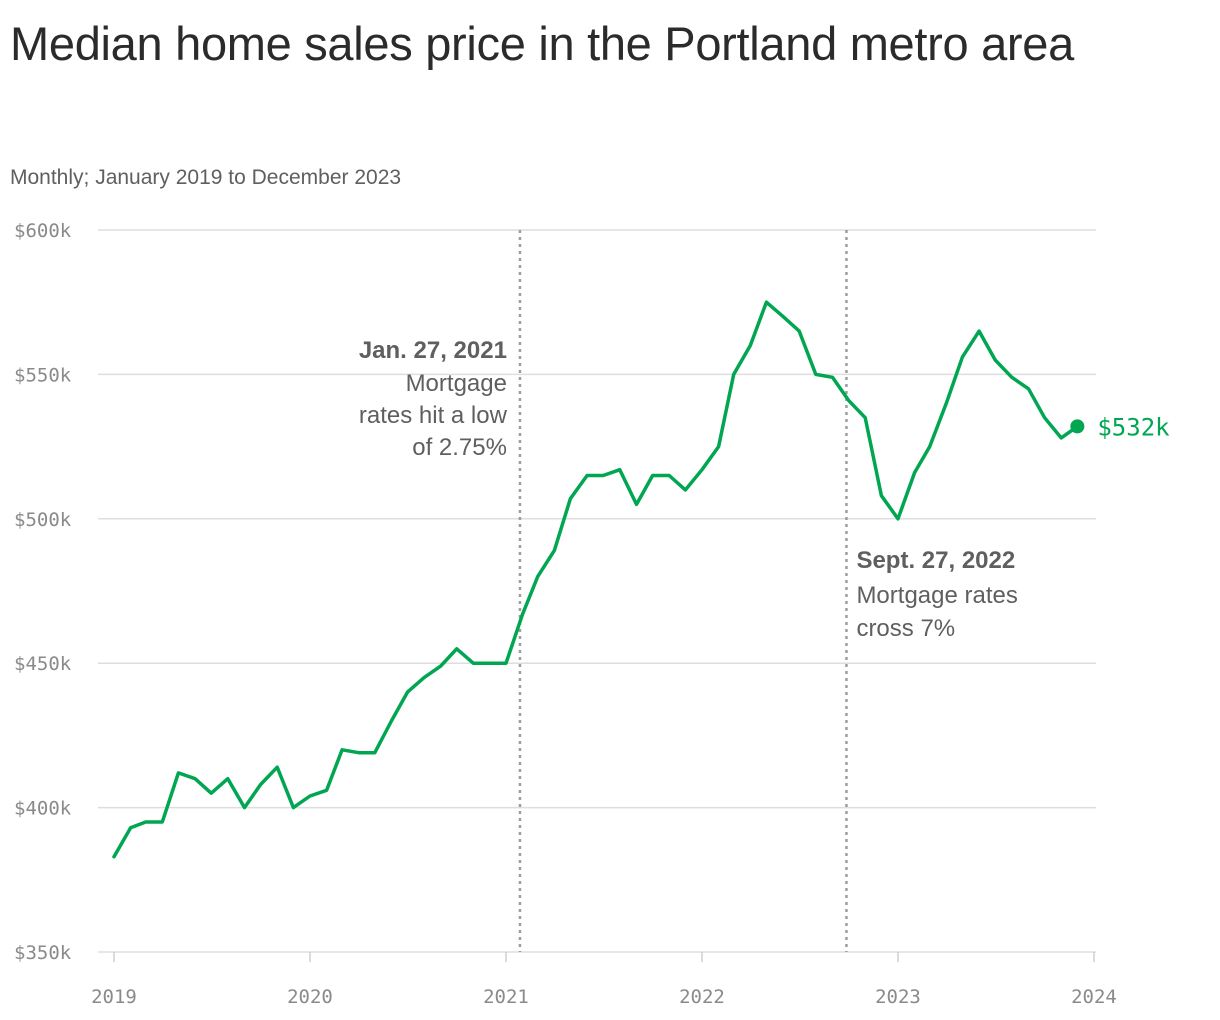  I want to click on x-tick-label: 2022, so click(702, 997).